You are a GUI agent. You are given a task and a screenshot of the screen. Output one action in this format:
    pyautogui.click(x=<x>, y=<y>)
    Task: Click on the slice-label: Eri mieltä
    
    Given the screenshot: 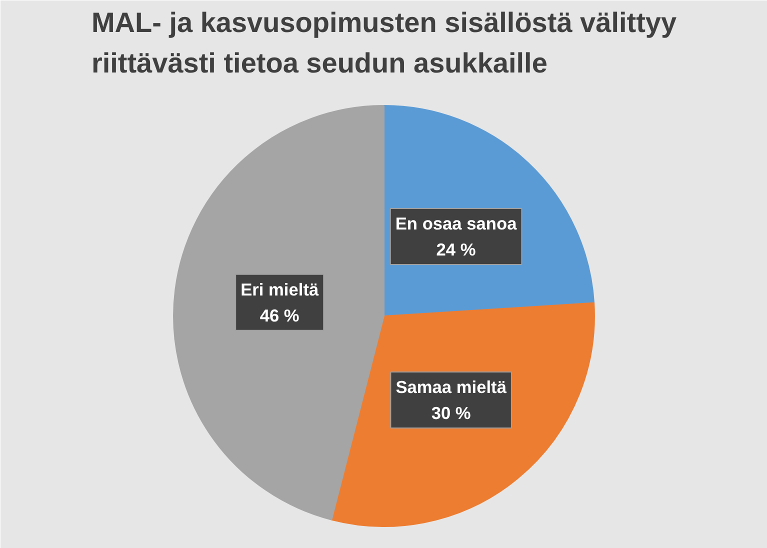 What is the action you would take?
    pyautogui.click(x=279, y=289)
    